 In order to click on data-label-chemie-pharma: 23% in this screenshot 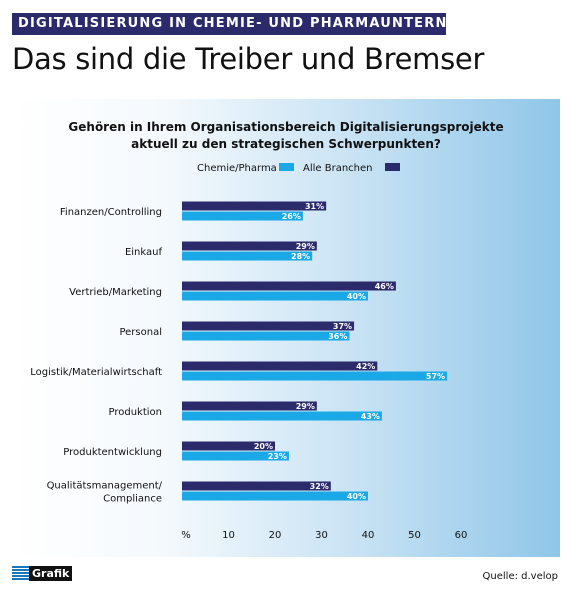, I will do `click(277, 456)`.